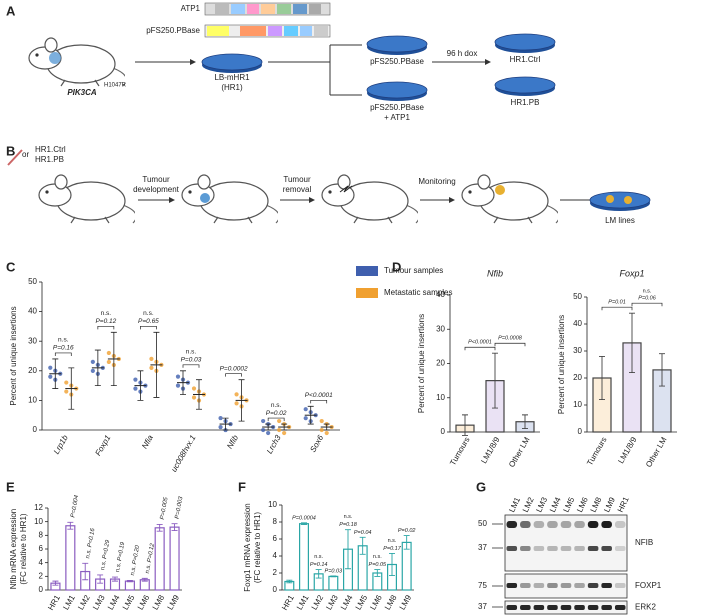 The height and width of the screenshot is (616, 709). I want to click on lane-label: LM8, so click(596, 504).